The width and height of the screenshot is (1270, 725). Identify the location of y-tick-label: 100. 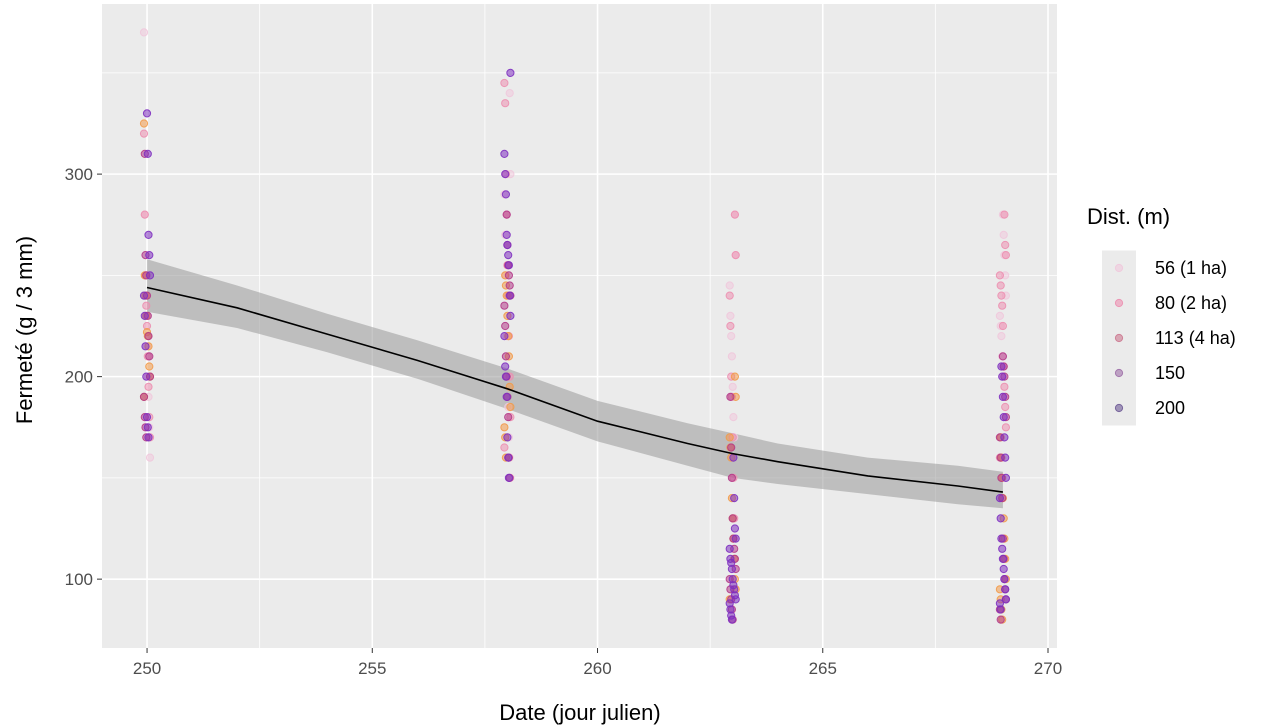
(79, 579).